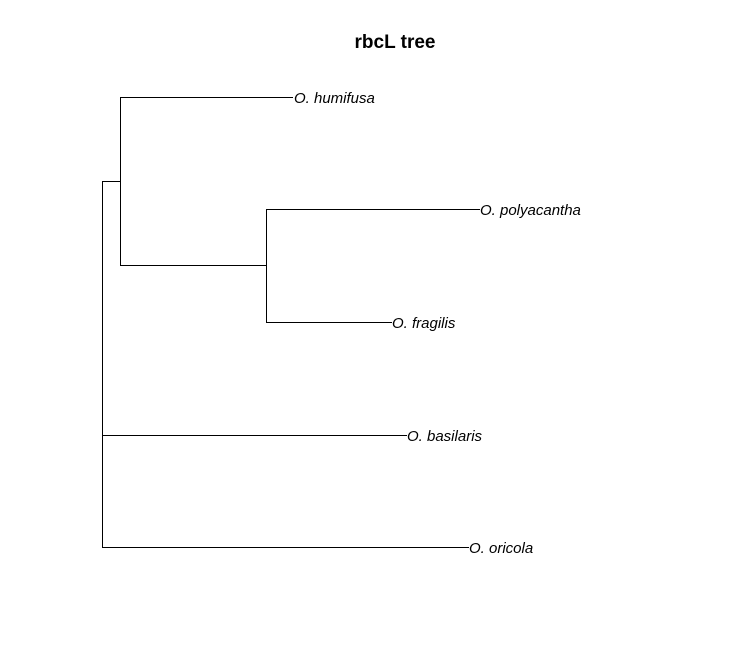  Describe the element at coordinates (395, 42) in the screenshot. I see `tree-title: rbcL tree` at that location.